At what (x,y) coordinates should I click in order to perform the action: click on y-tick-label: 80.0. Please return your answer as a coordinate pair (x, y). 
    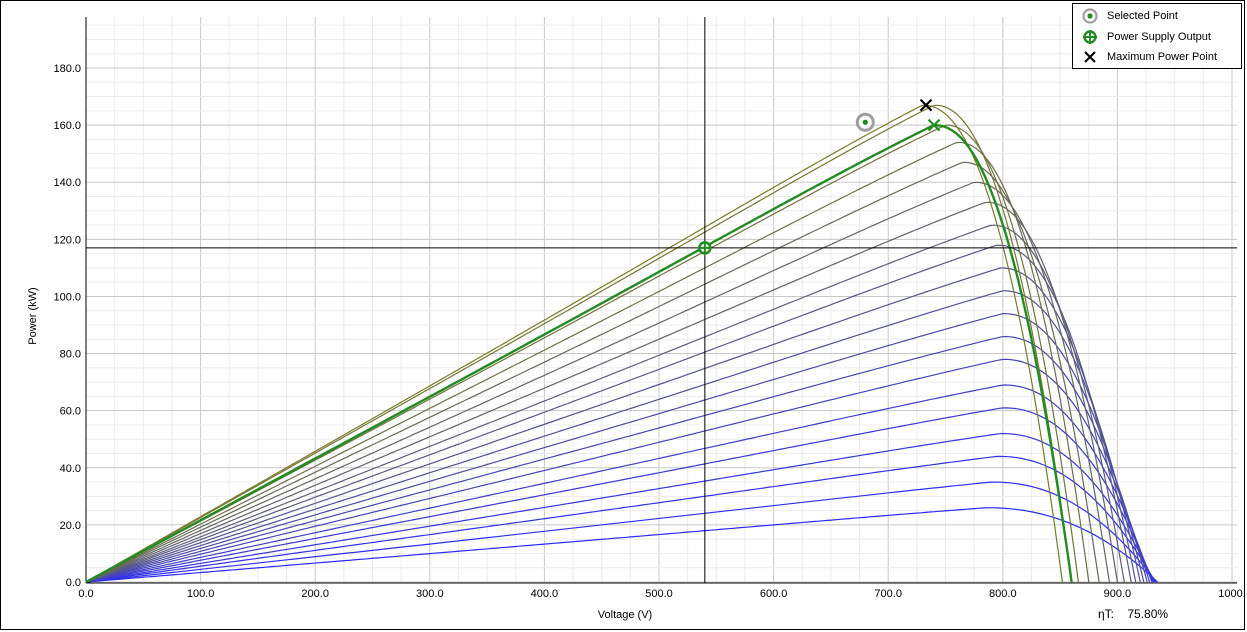
    Looking at the image, I should click on (70, 355).